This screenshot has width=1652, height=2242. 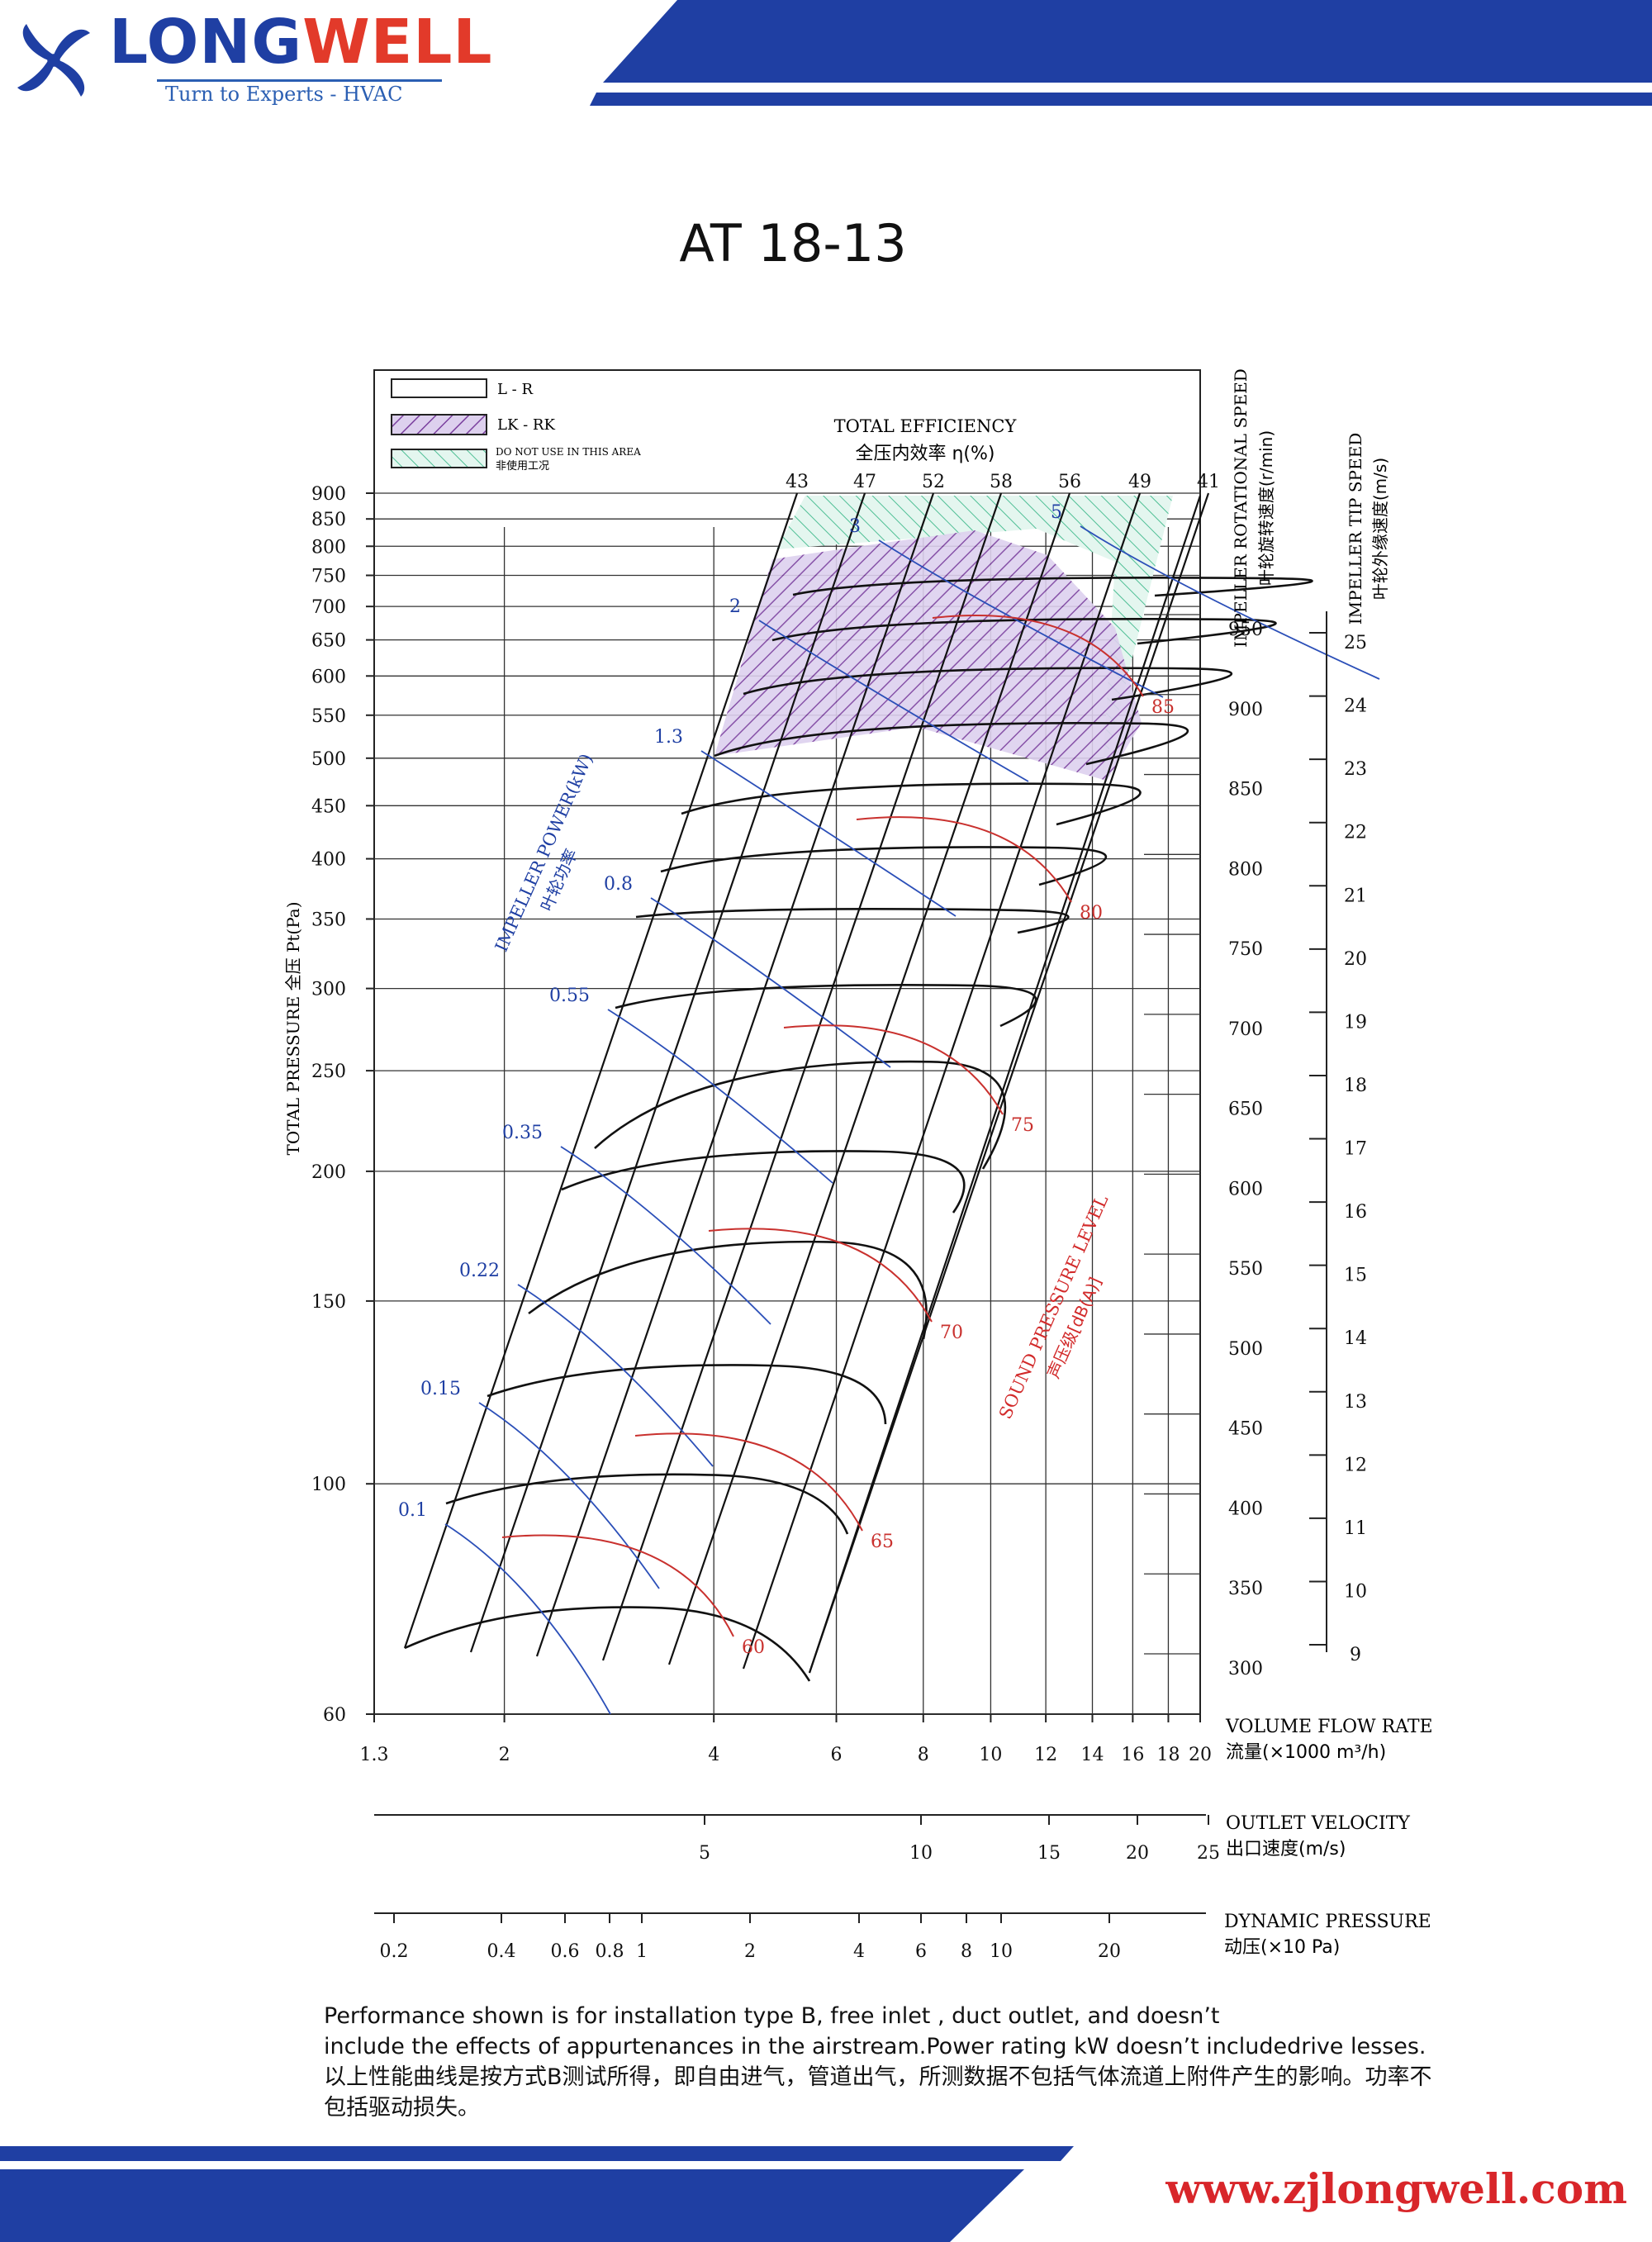 I want to click on legend-label-lkrk: LK - RK, so click(x=526, y=425).